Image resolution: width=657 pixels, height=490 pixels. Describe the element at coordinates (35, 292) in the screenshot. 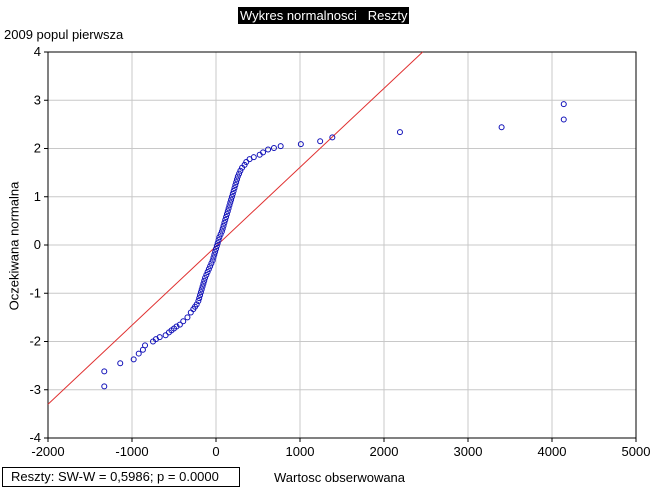

I see `y-tick-label: -1` at that location.